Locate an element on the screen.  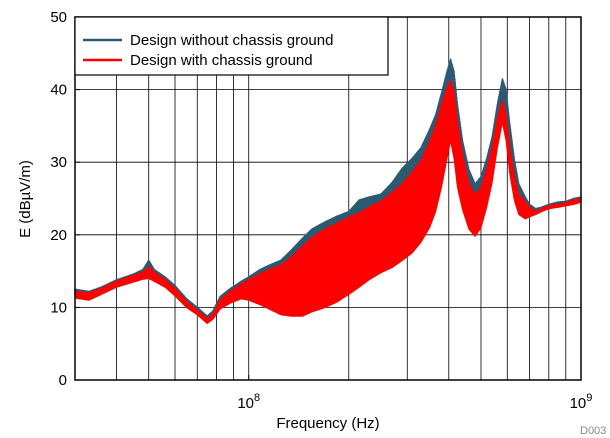
y-tick-labels: 0 10 20 30 40 50 is located at coordinates (58, 199).